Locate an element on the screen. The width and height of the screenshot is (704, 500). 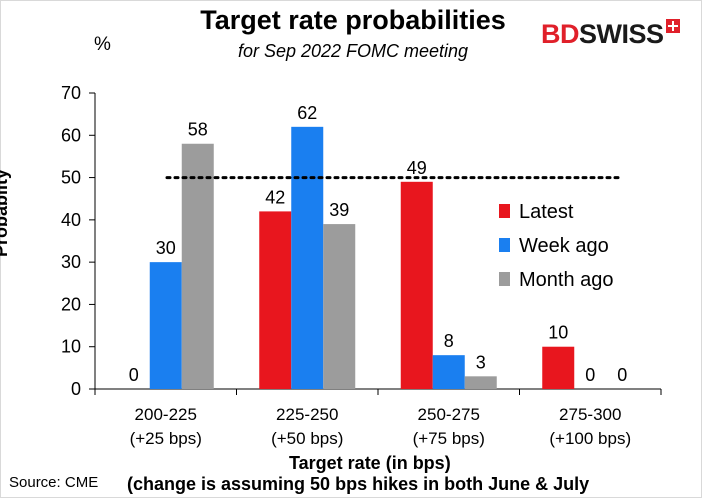
x-tick-label: 250-275 is located at coordinates (449, 414).